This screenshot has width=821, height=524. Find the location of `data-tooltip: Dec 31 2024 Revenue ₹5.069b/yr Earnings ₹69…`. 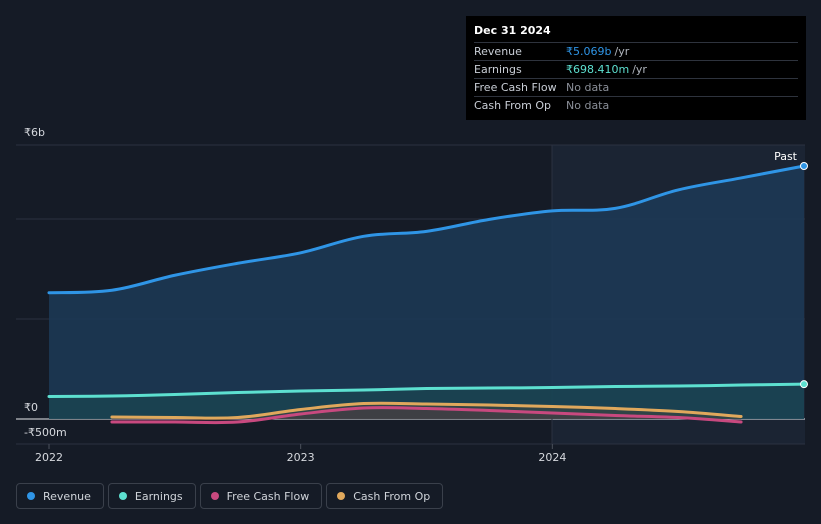

data-tooltip: Dec 31 2024 Revenue ₹5.069b/yr Earnings ₹69… is located at coordinates (636, 68).